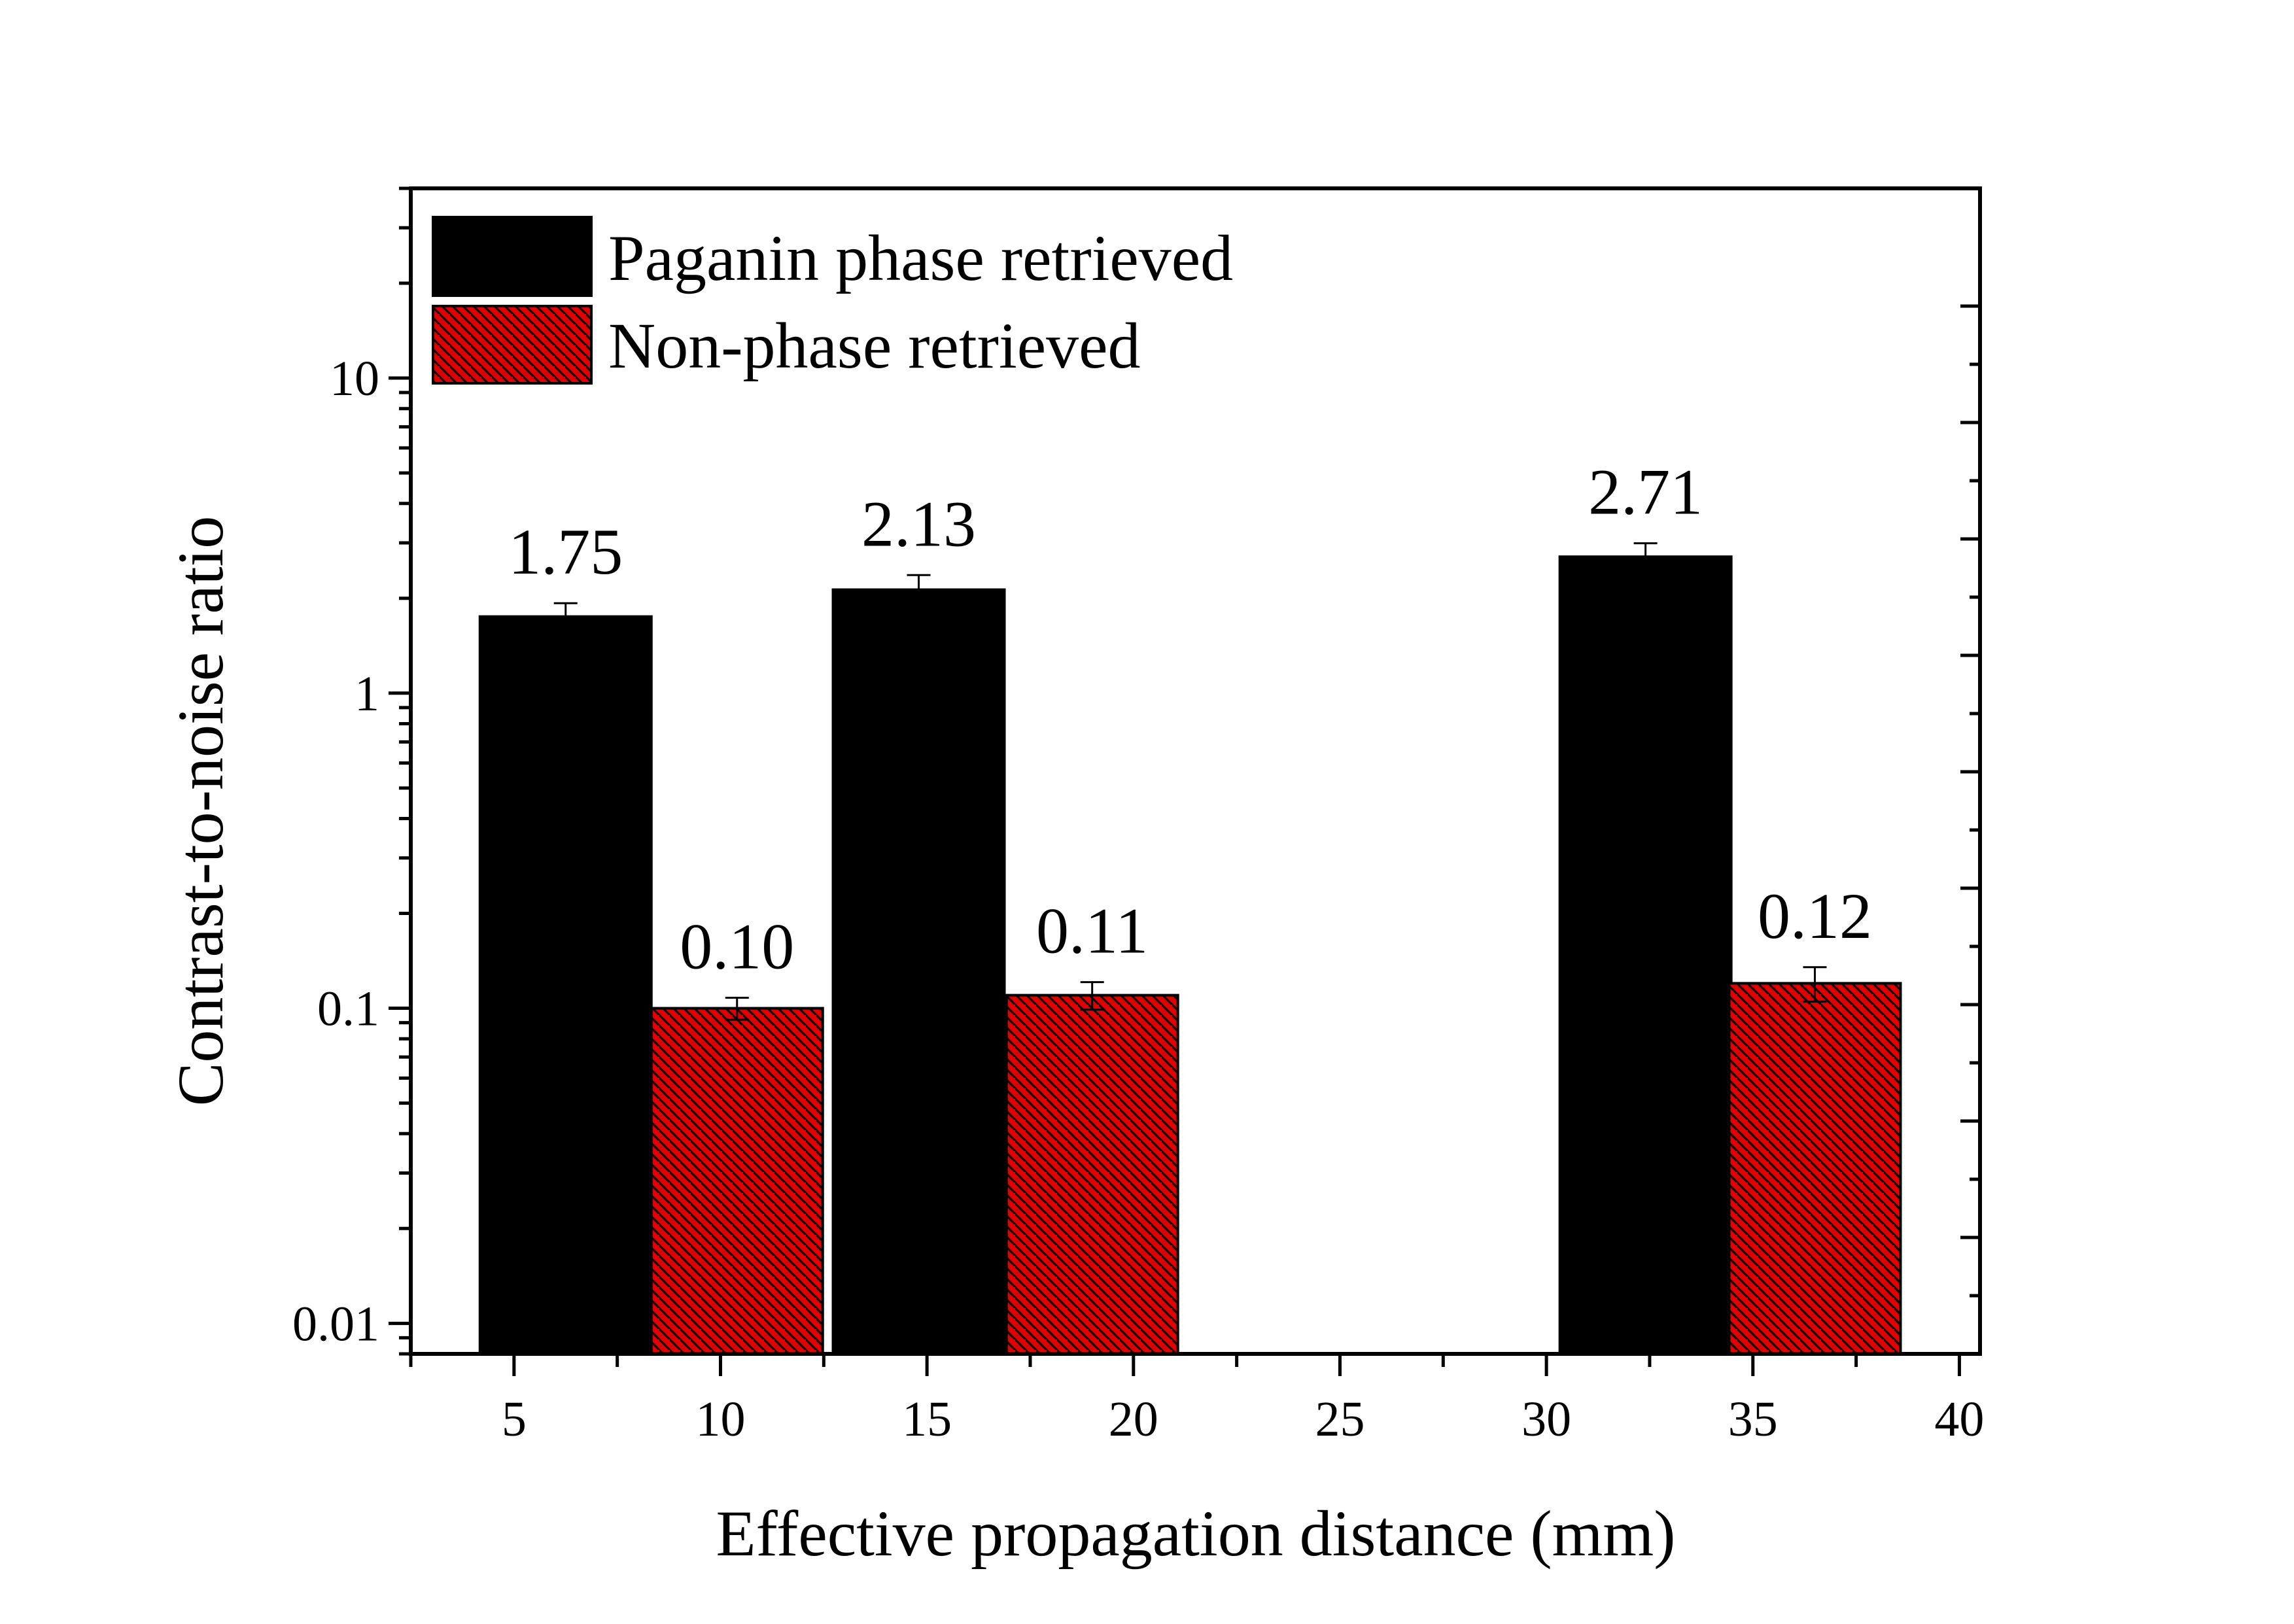  Describe the element at coordinates (920, 258) in the screenshot. I see `legend-label-paganin: Paganin phase retrieved` at that location.